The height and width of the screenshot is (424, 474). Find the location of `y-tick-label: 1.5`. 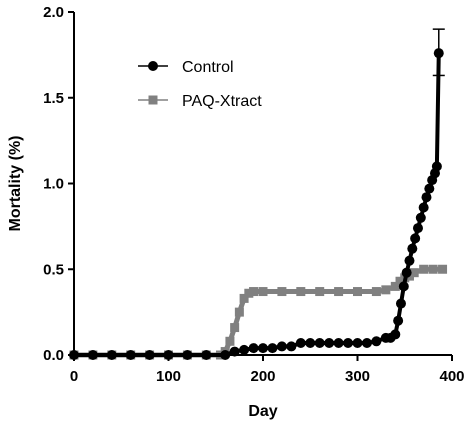

y-tick-label: 1.5 is located at coordinates (53, 98).